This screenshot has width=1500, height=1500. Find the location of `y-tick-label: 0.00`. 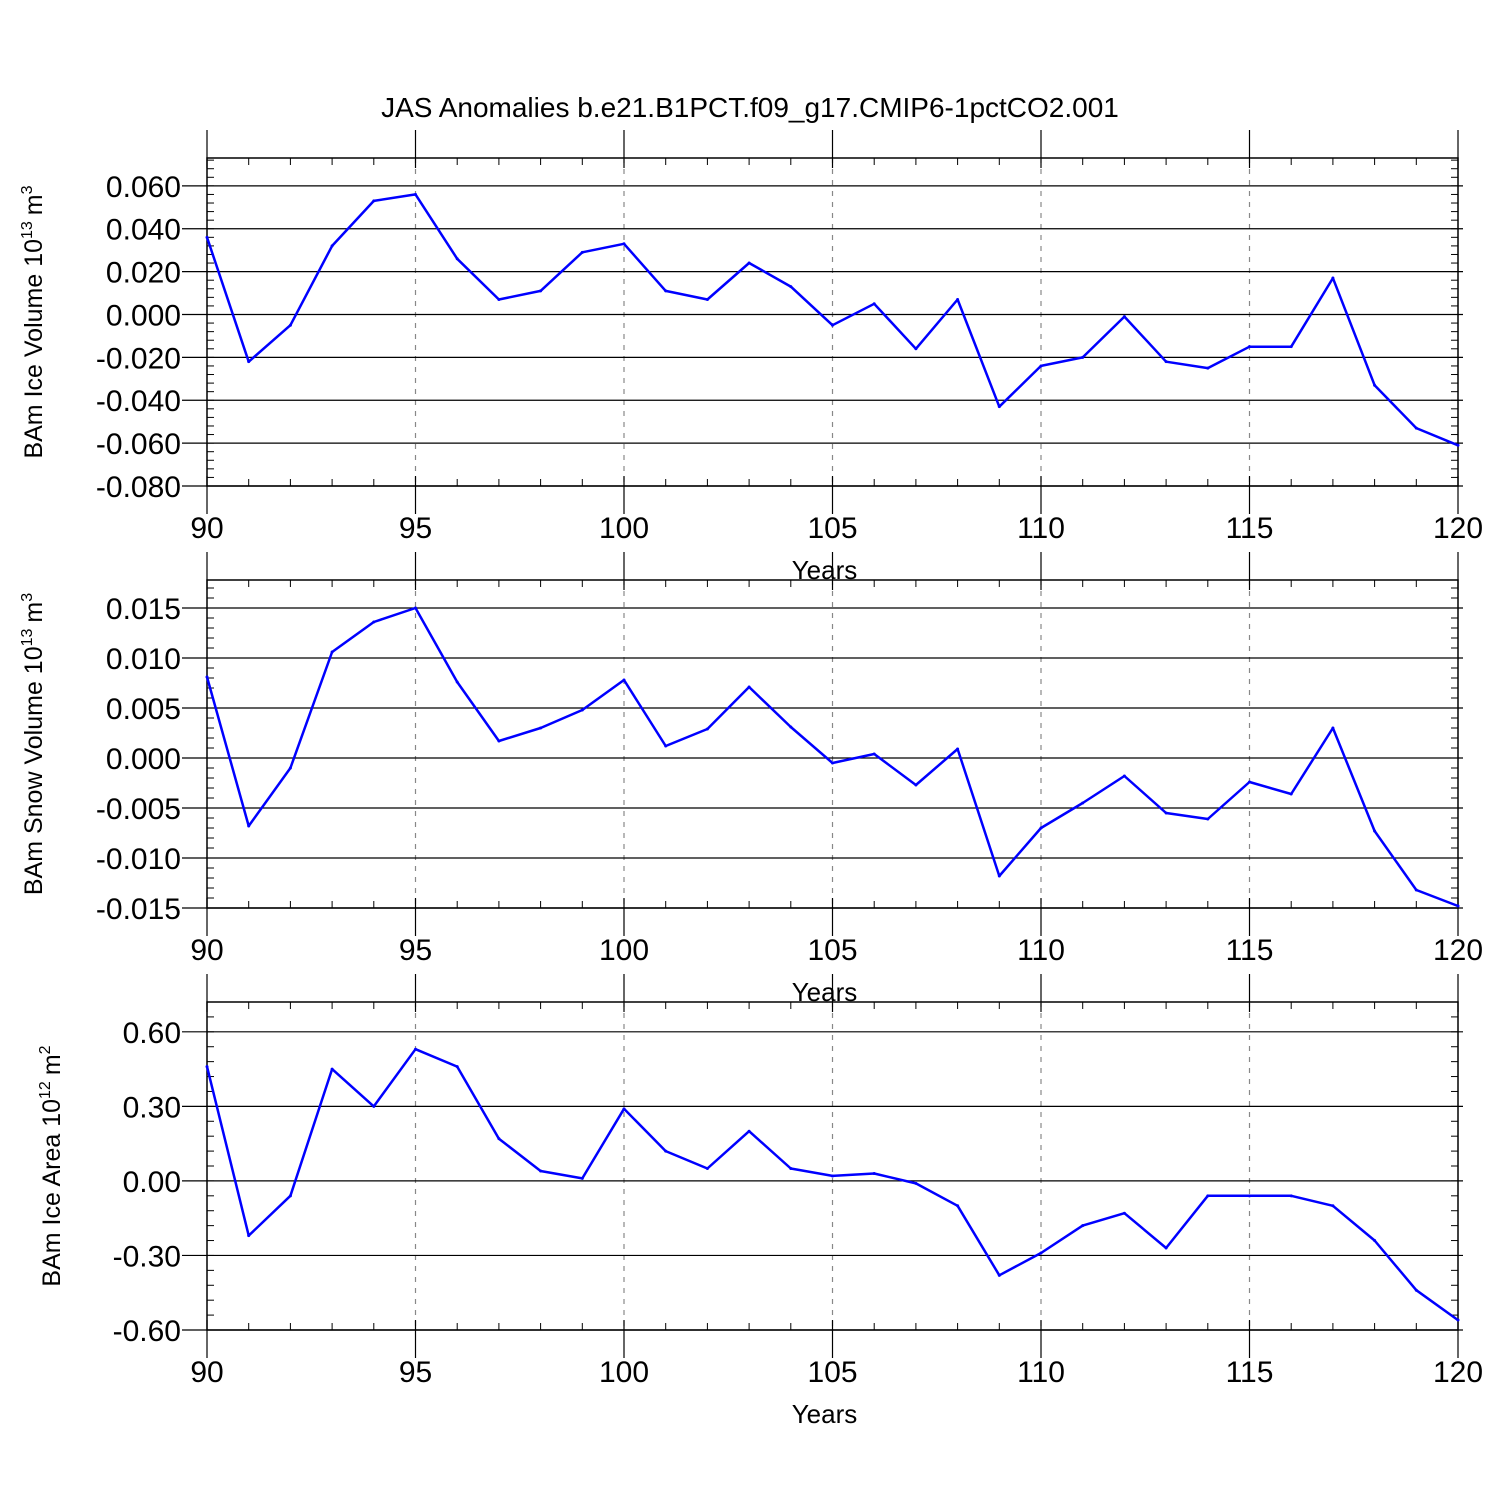

y-tick-label: 0.00 is located at coordinates (152, 1182).